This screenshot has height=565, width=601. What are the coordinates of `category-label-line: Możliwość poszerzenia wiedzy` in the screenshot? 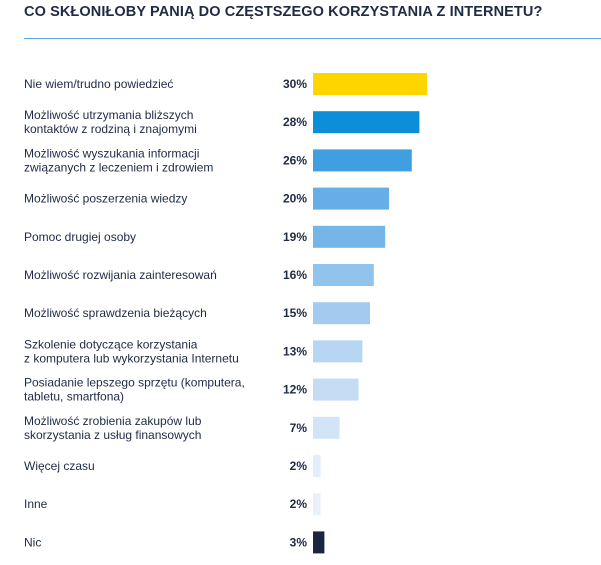 It's located at (105, 199).